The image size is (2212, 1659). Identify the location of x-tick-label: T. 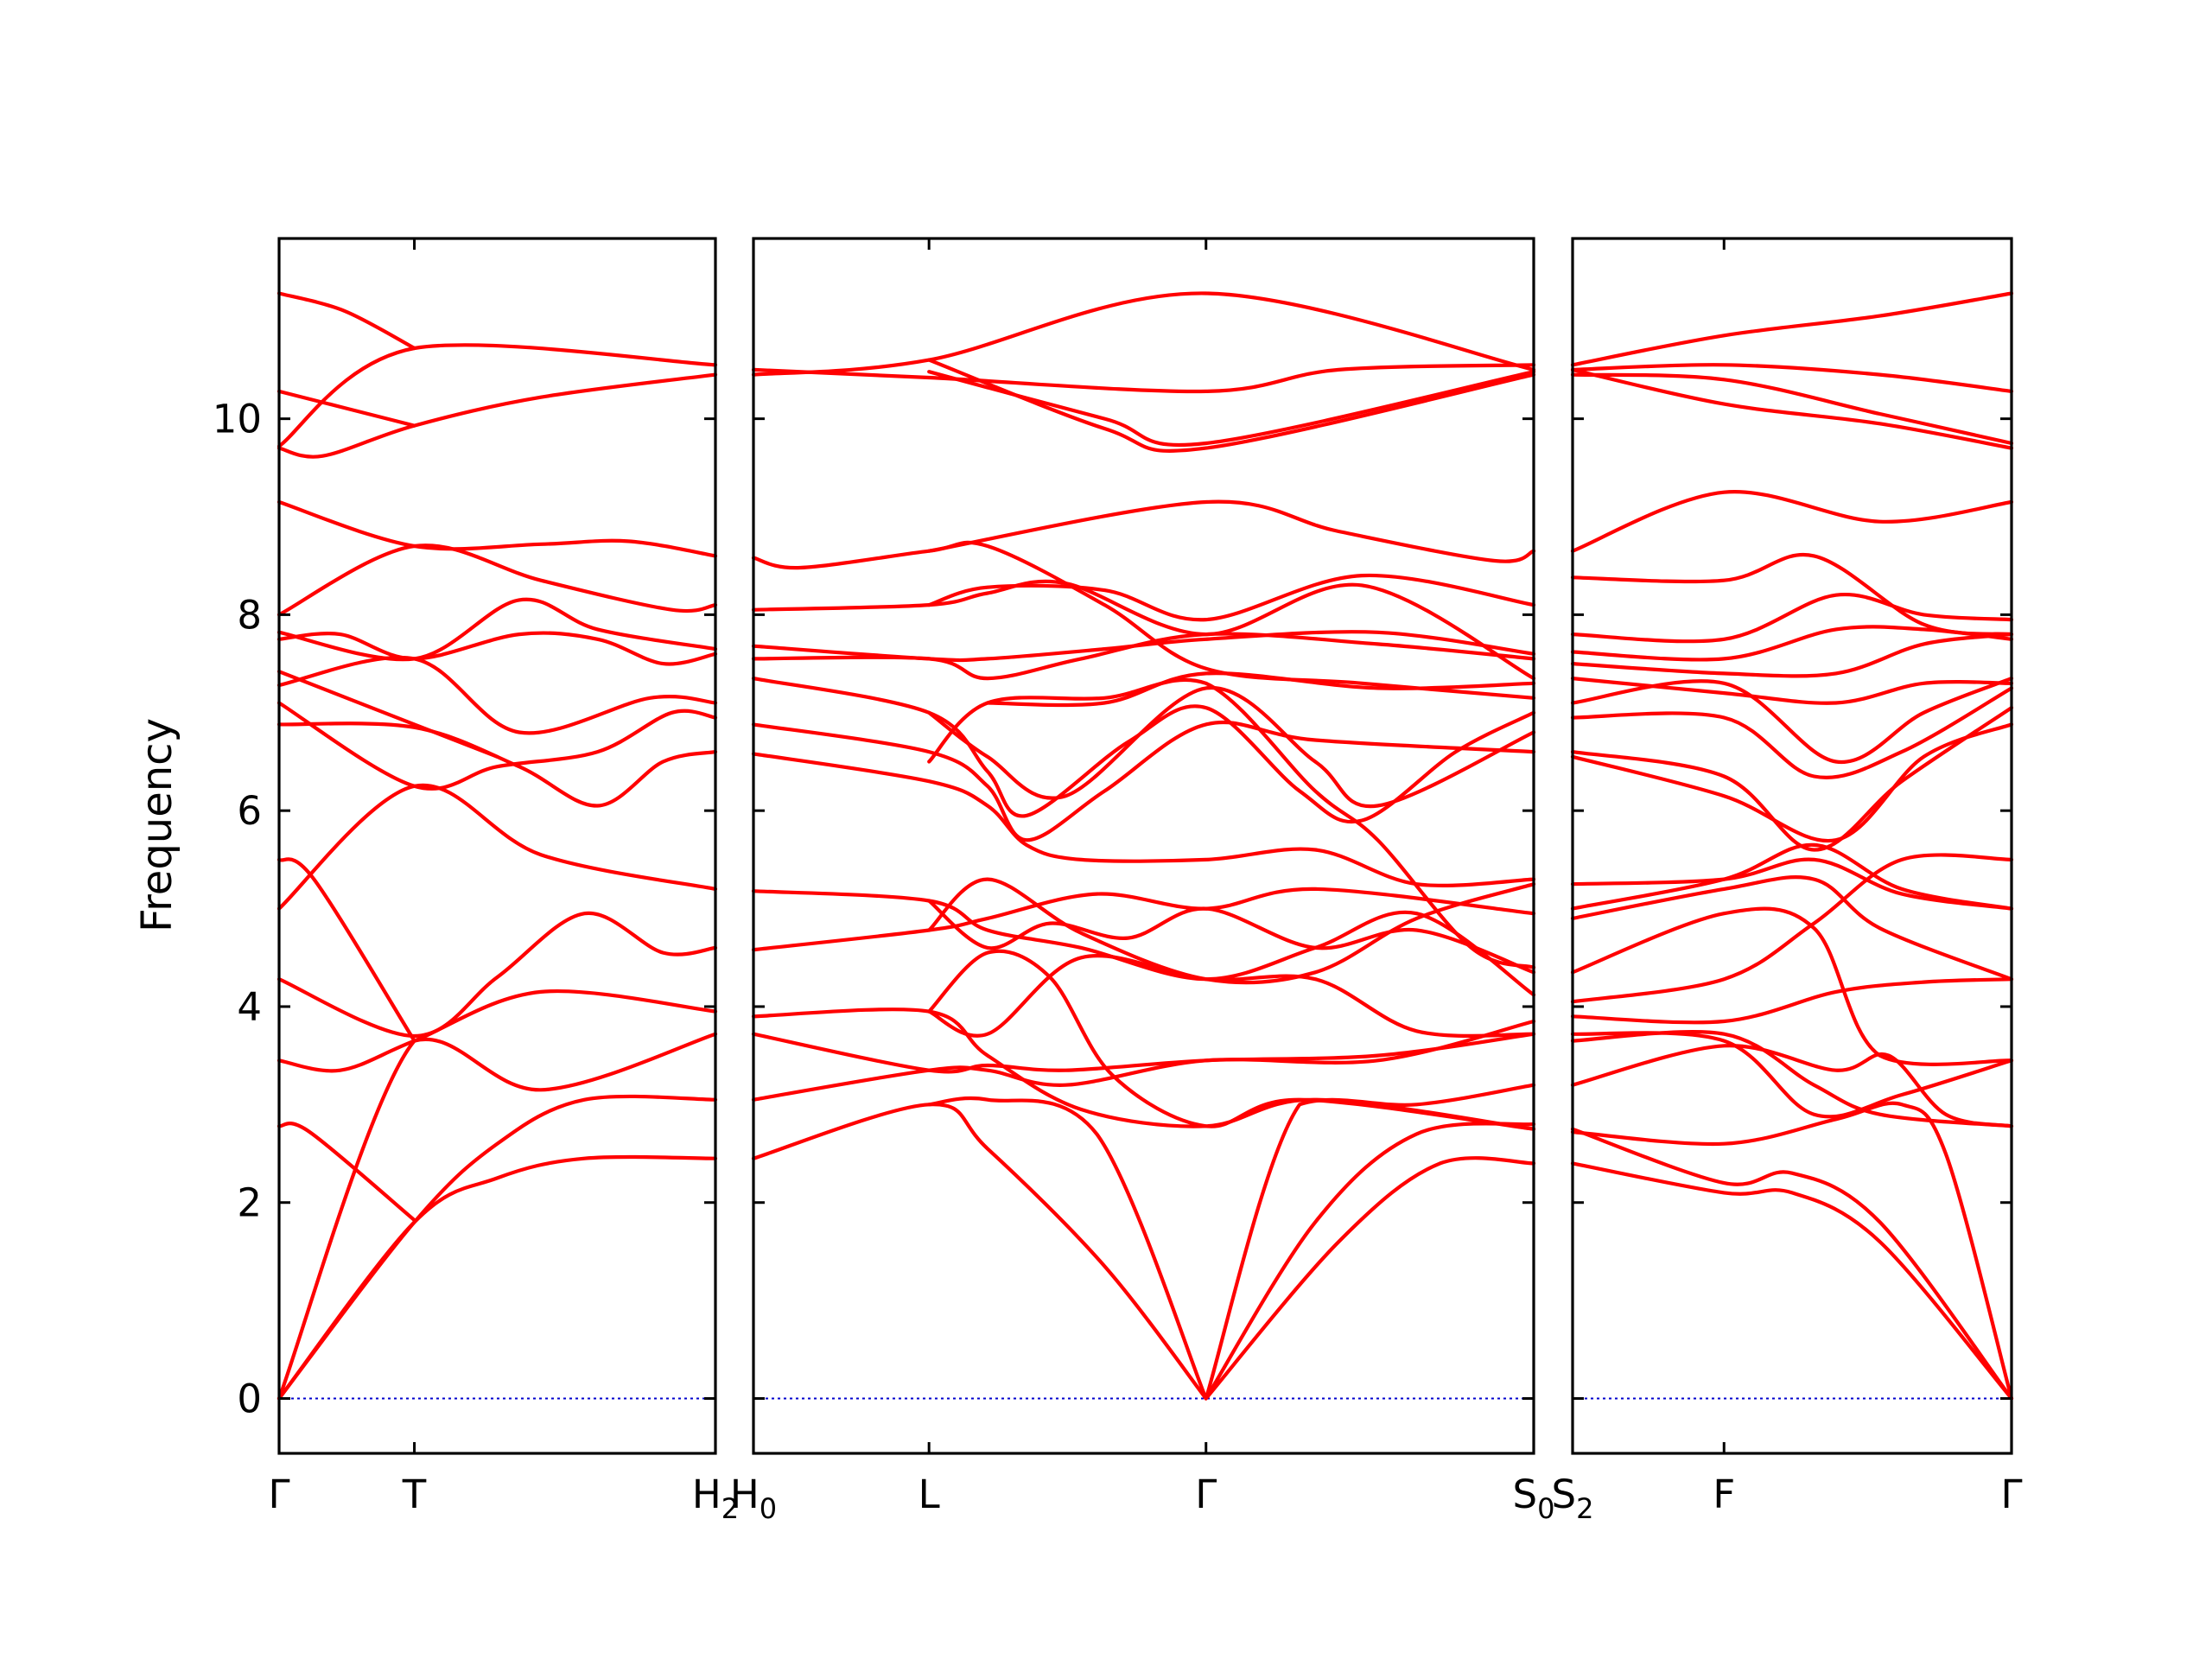
(414, 1494).